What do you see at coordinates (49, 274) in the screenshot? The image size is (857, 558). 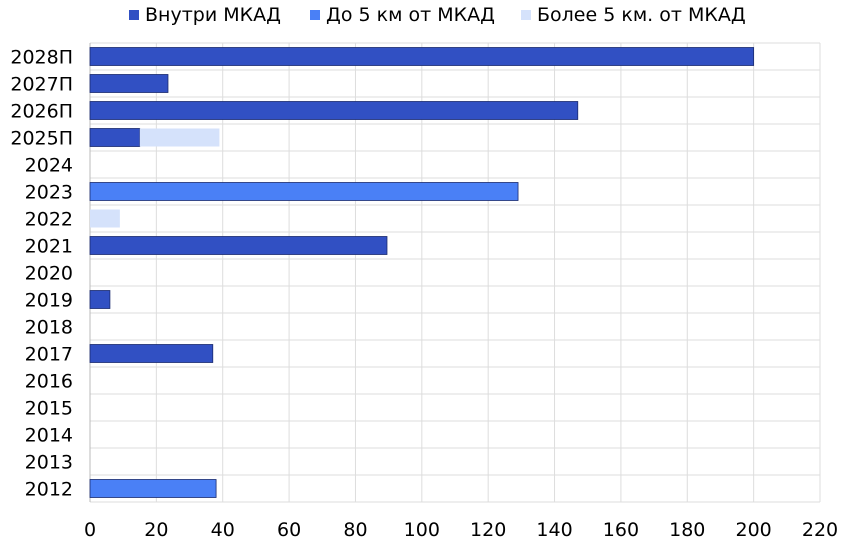 I see `y-tick-label-2020: 2020` at bounding box center [49, 274].